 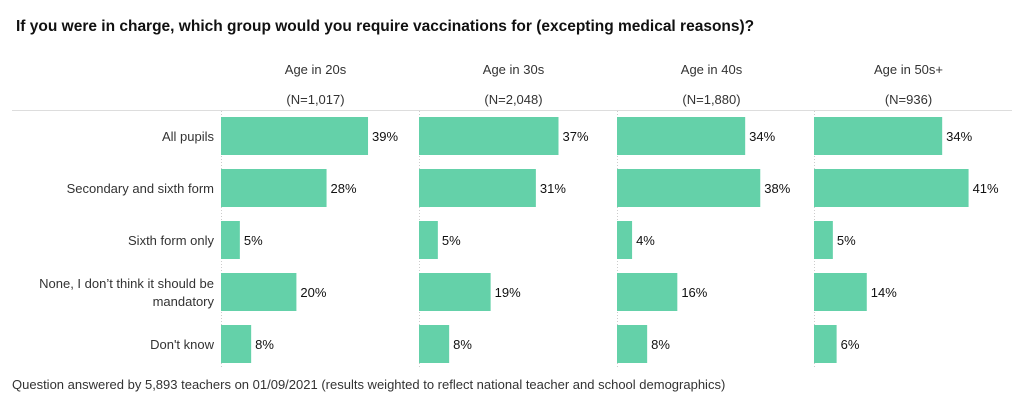 What do you see at coordinates (171, 240) in the screenshot?
I see `category-label: Sixth form only` at bounding box center [171, 240].